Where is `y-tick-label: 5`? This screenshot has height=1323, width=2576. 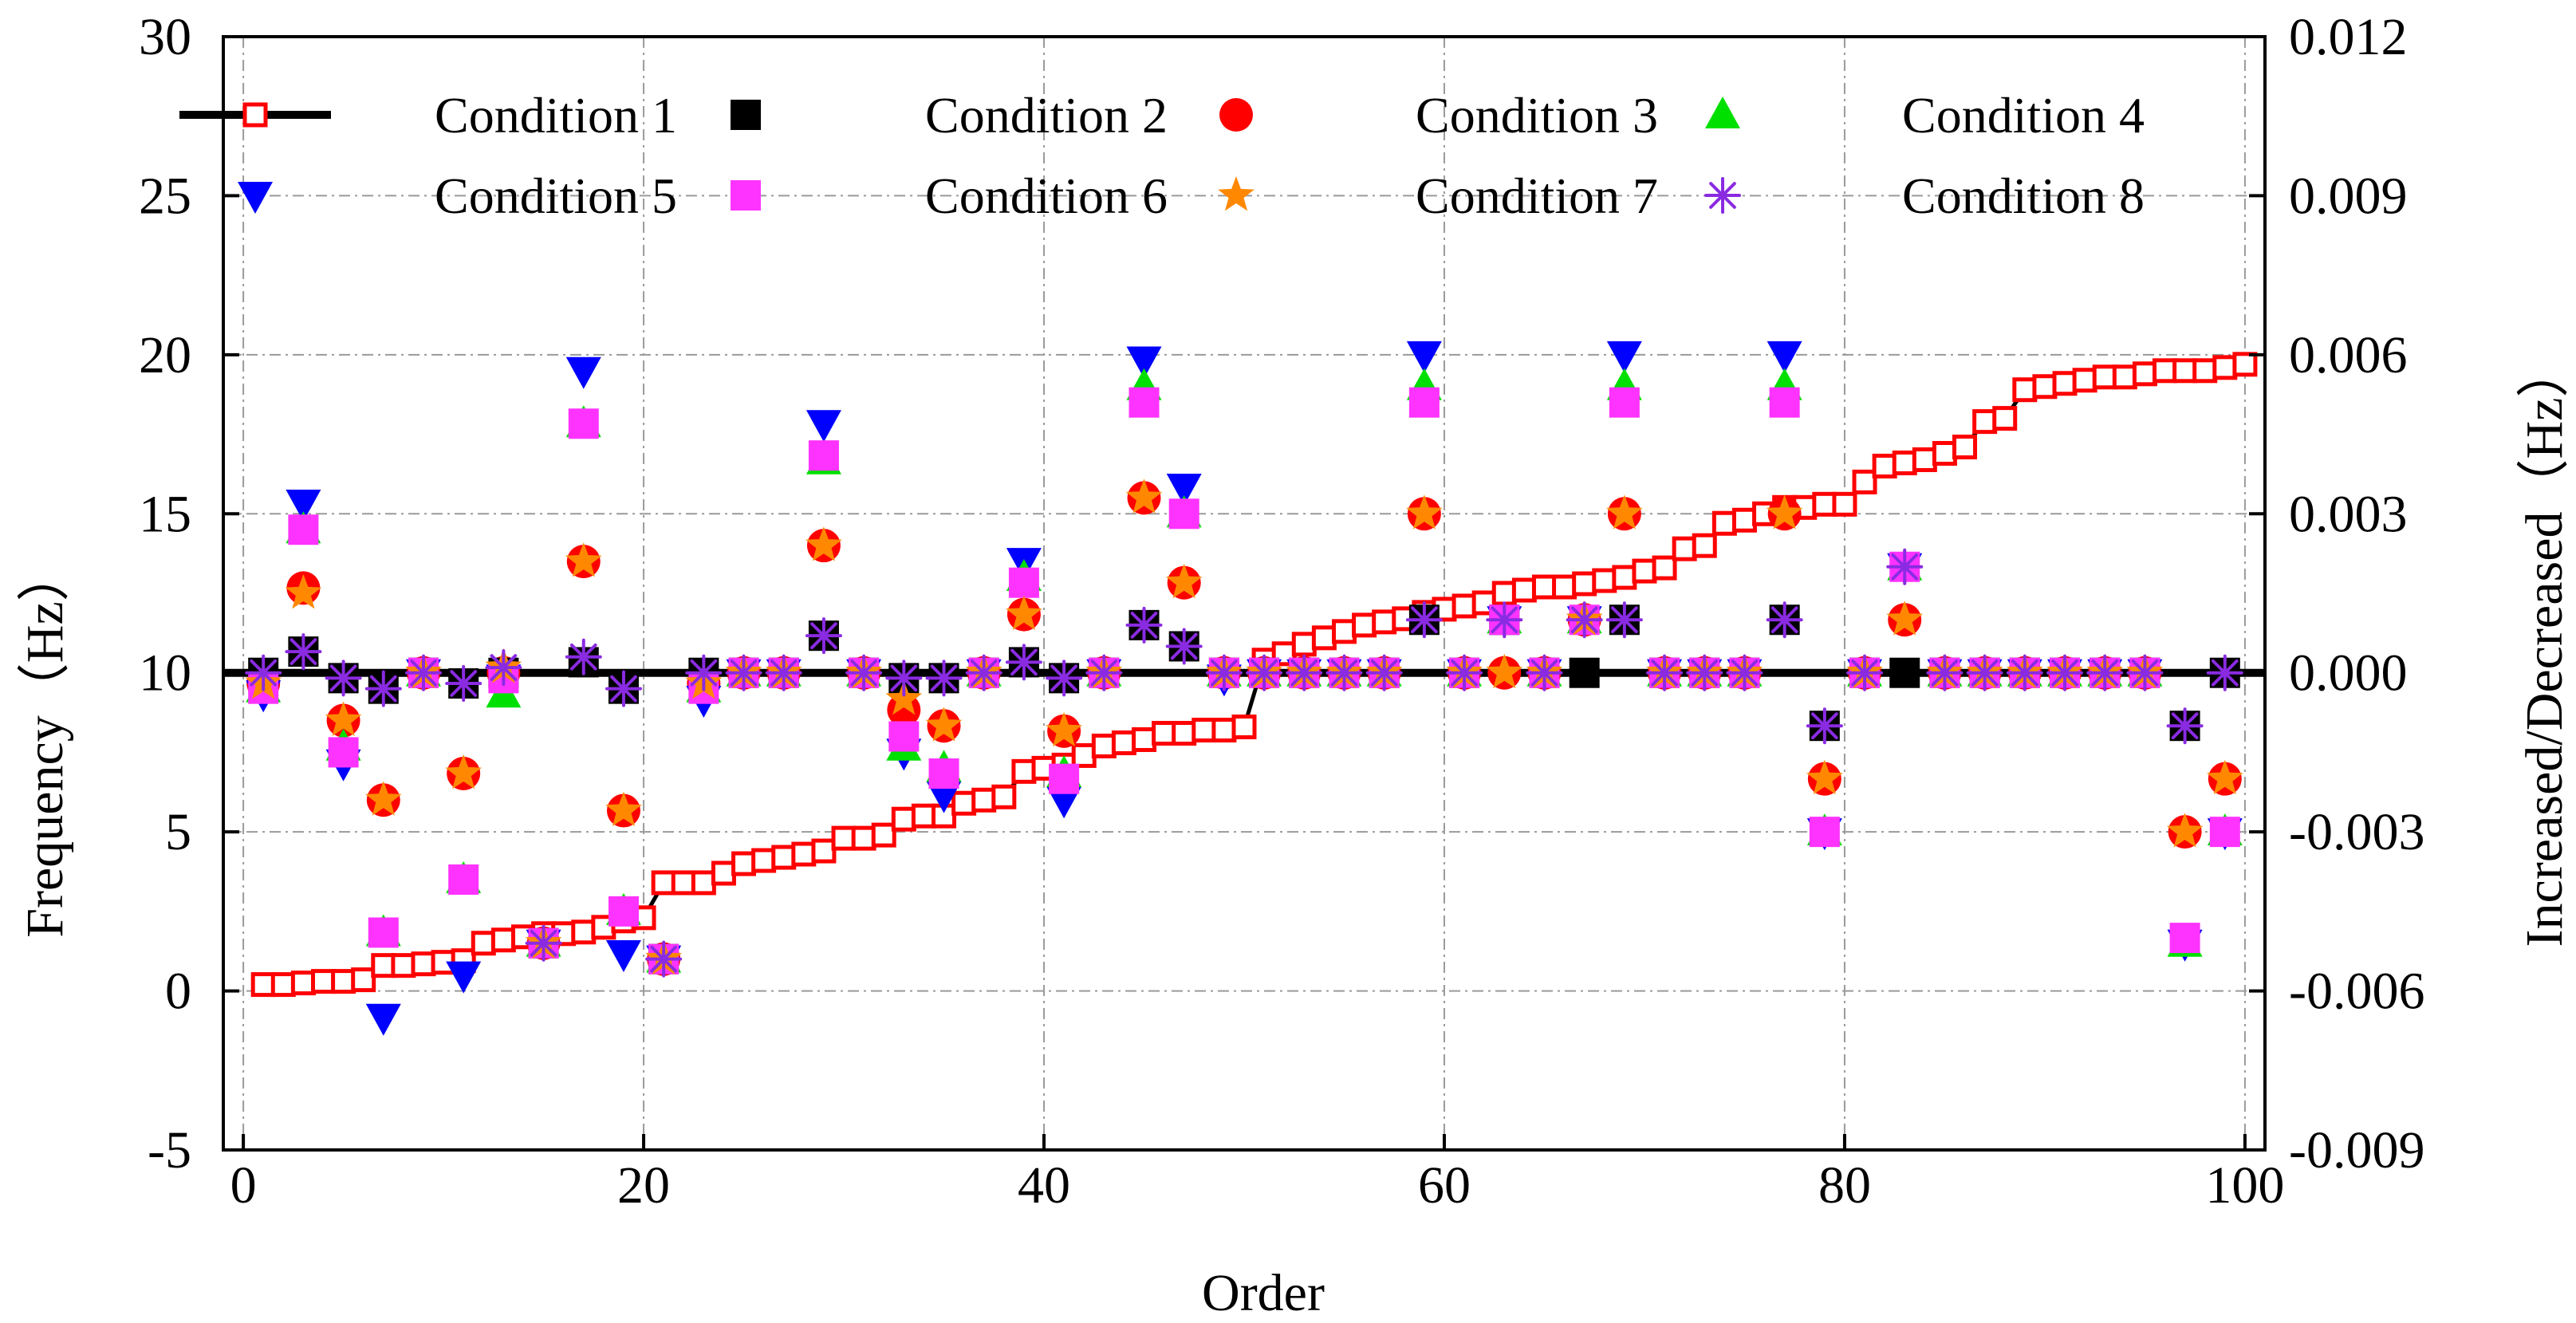
y-tick-label: 5 is located at coordinates (178, 832).